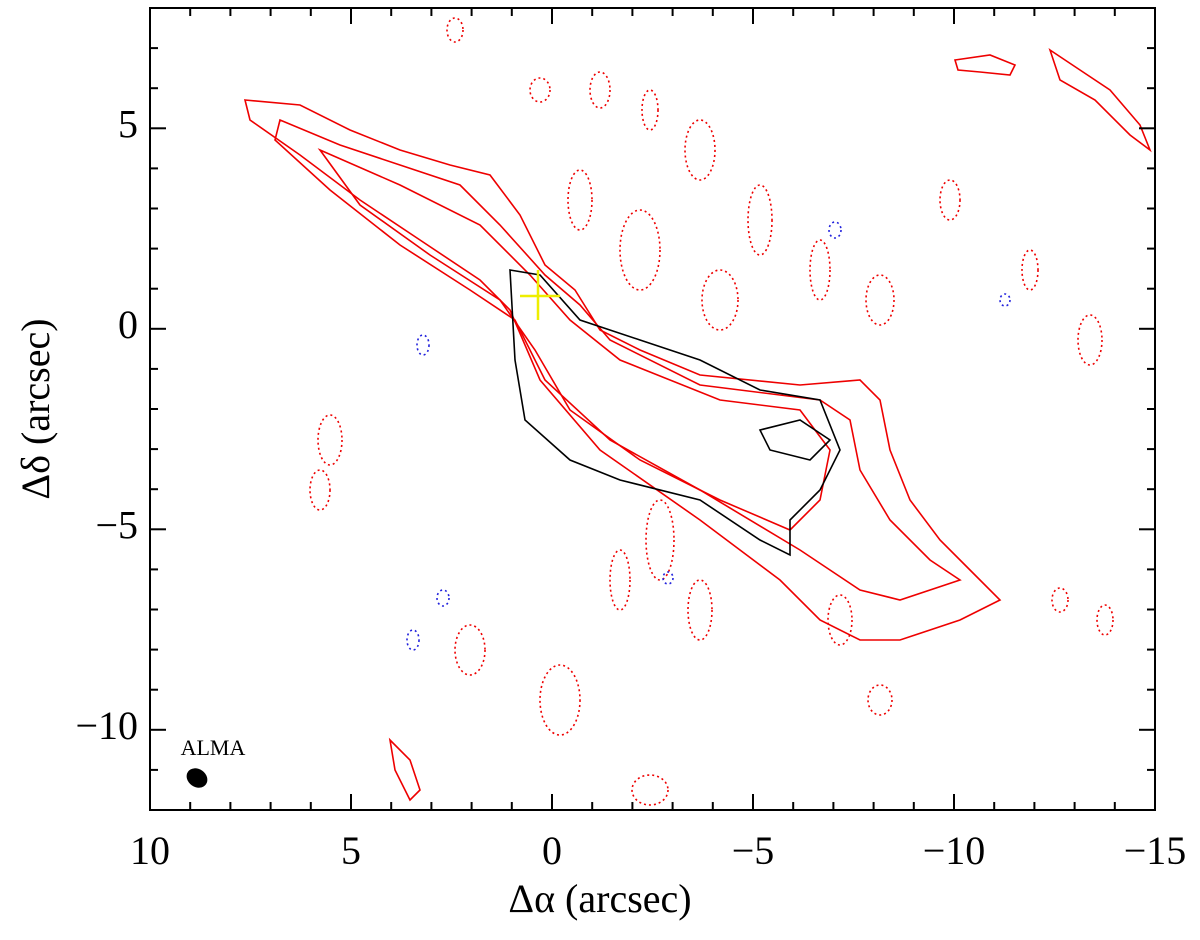  What do you see at coordinates (753, 850) in the screenshot?
I see `x-tick-label: −5` at bounding box center [753, 850].